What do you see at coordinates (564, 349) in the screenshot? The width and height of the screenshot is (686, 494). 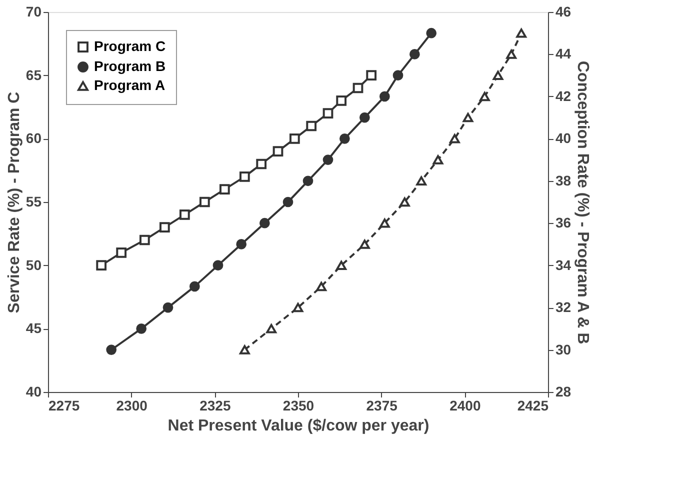 I see `y2-tick-label: 30` at bounding box center [564, 349].